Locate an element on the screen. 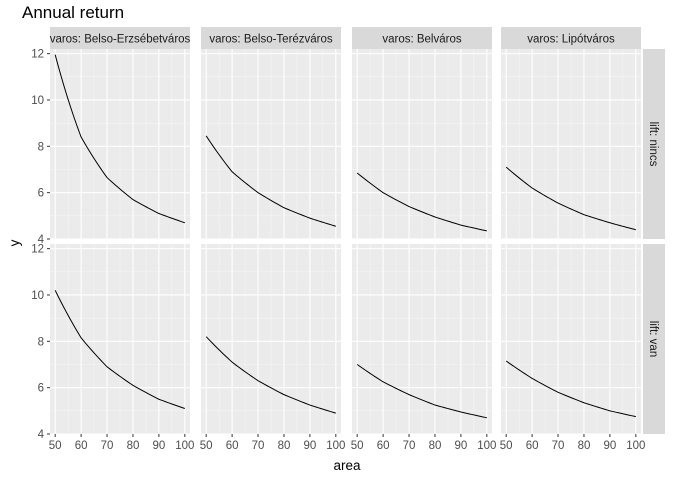 The image size is (698, 481). x-axis-label: area is located at coordinates (347, 465).